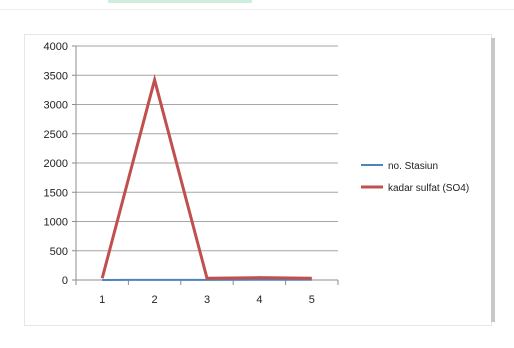 Image resolution: width=514 pixels, height=348 pixels. What do you see at coordinates (56, 106) in the screenshot?
I see `y-tick-label: 3000` at bounding box center [56, 106].